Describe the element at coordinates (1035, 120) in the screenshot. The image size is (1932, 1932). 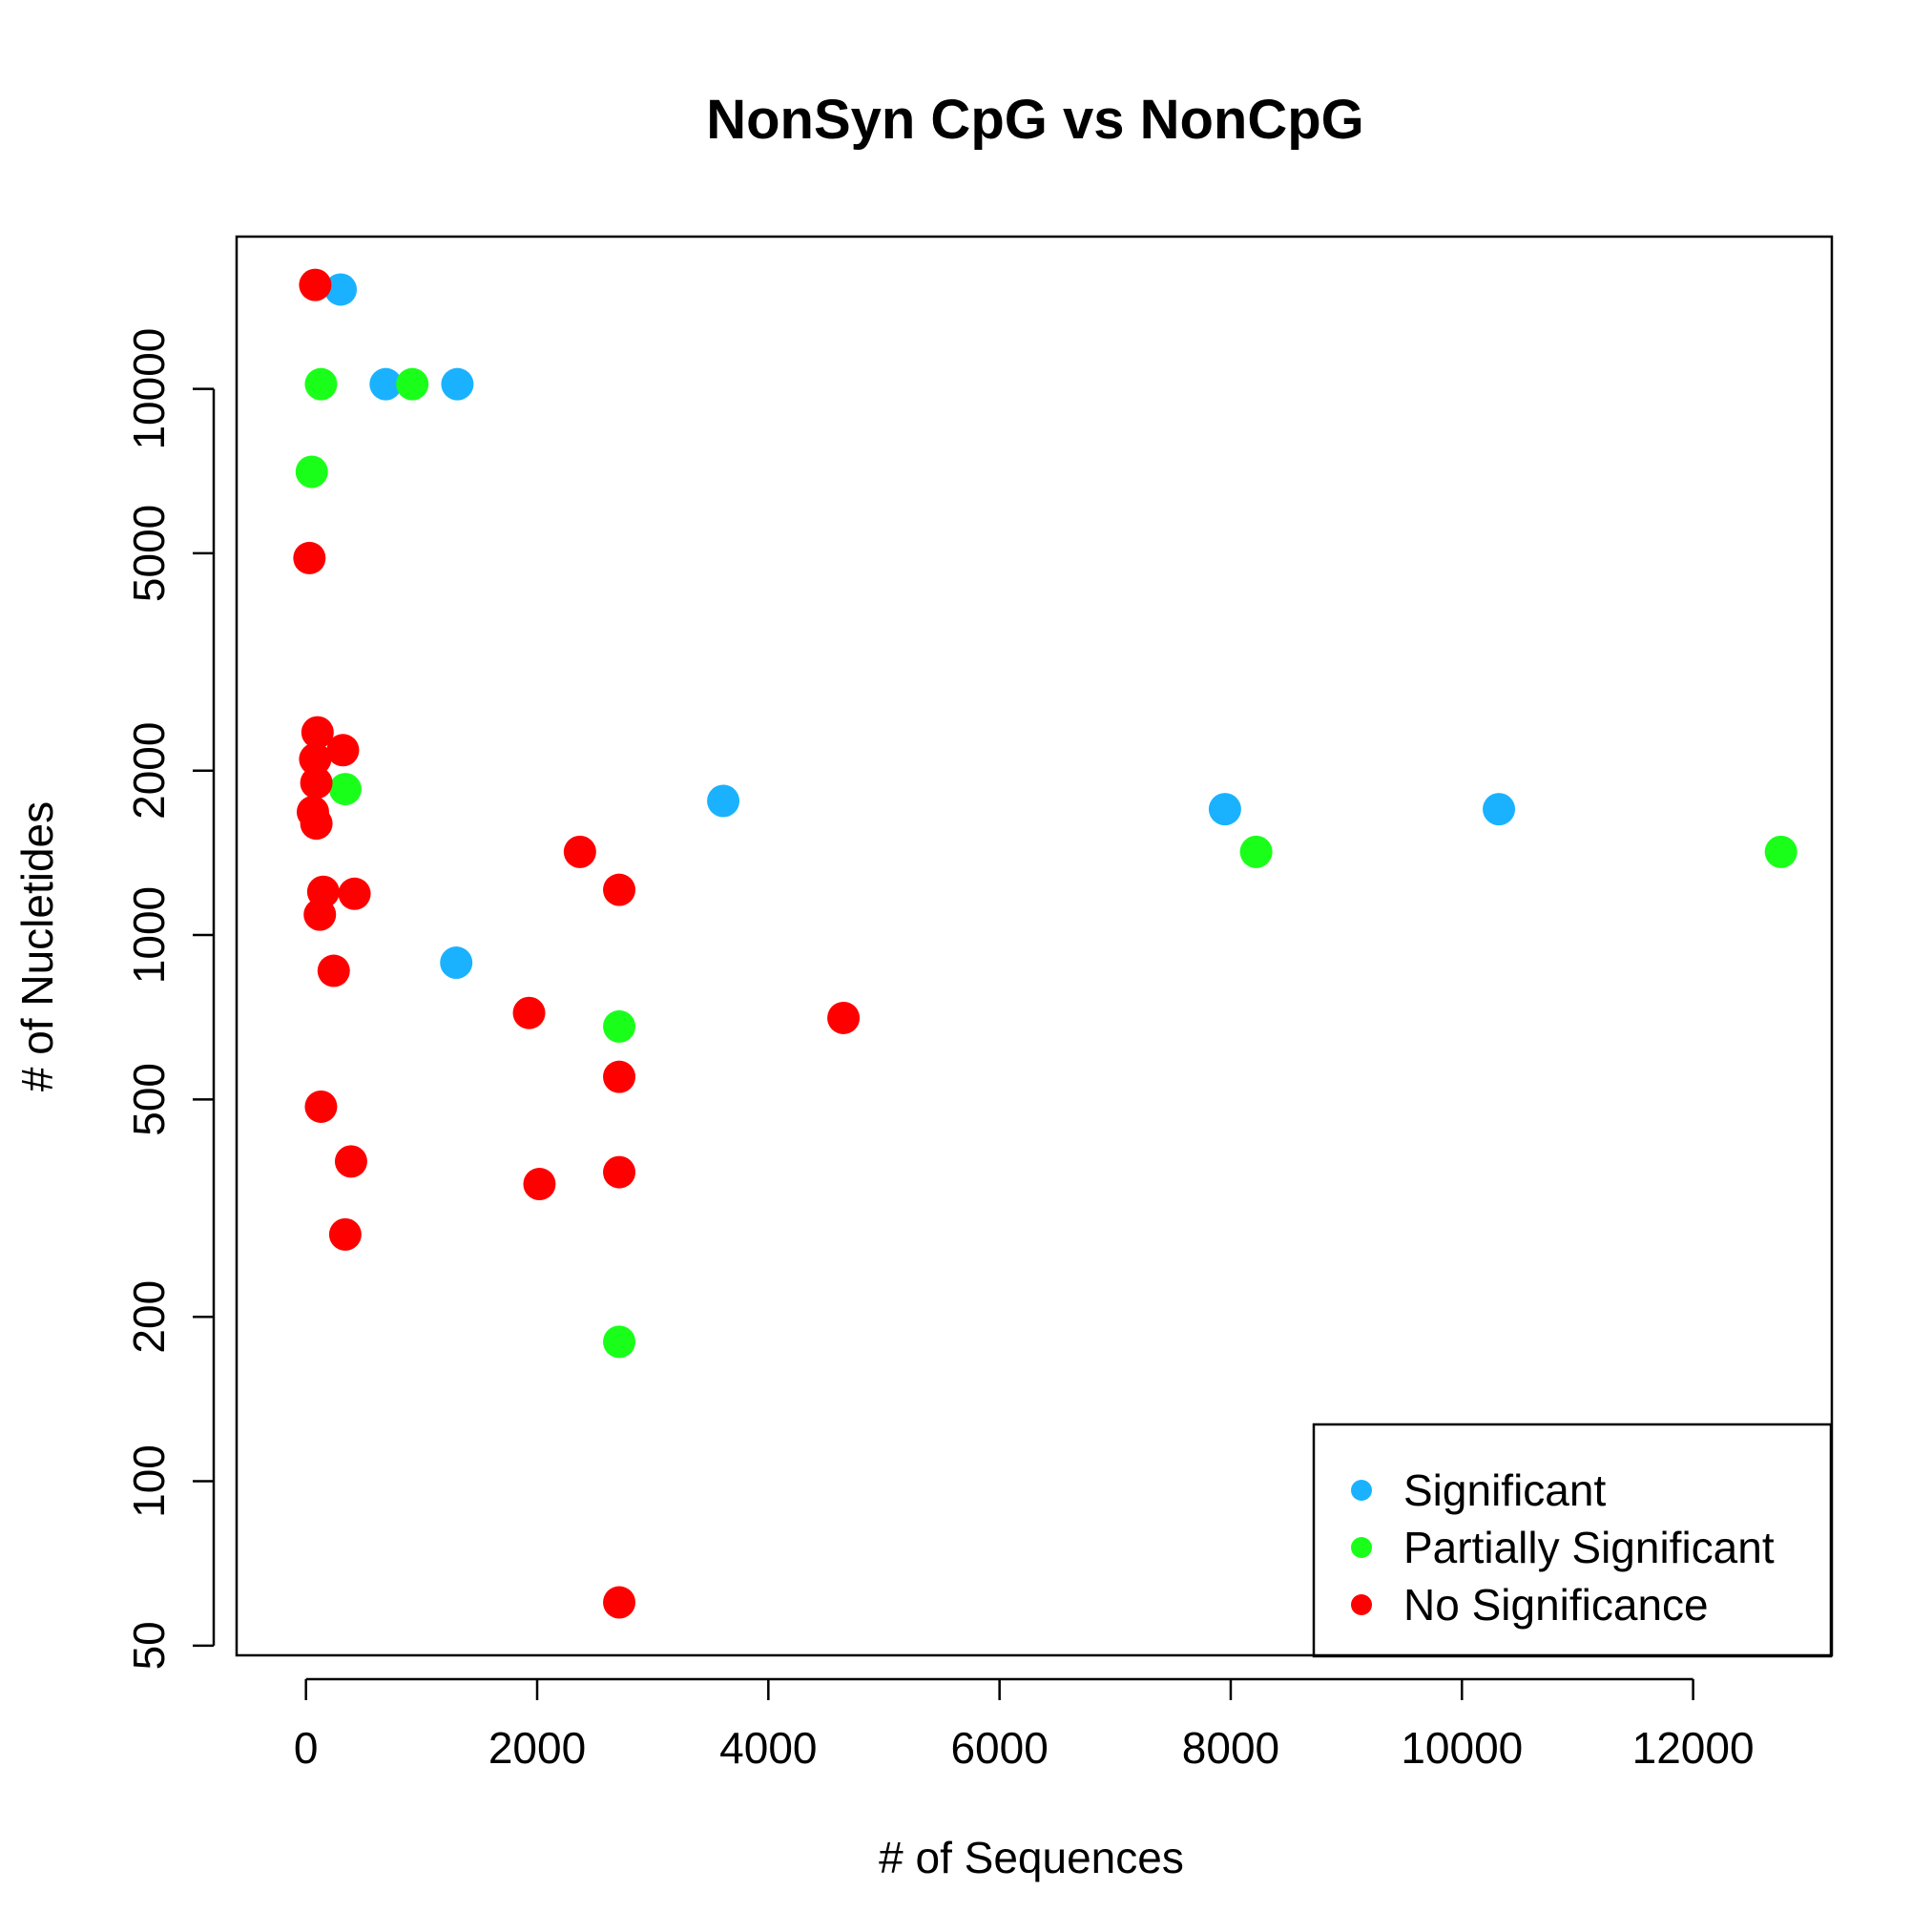
I see `chart-title: NonSyn CpG vs NonCpG` at that location.